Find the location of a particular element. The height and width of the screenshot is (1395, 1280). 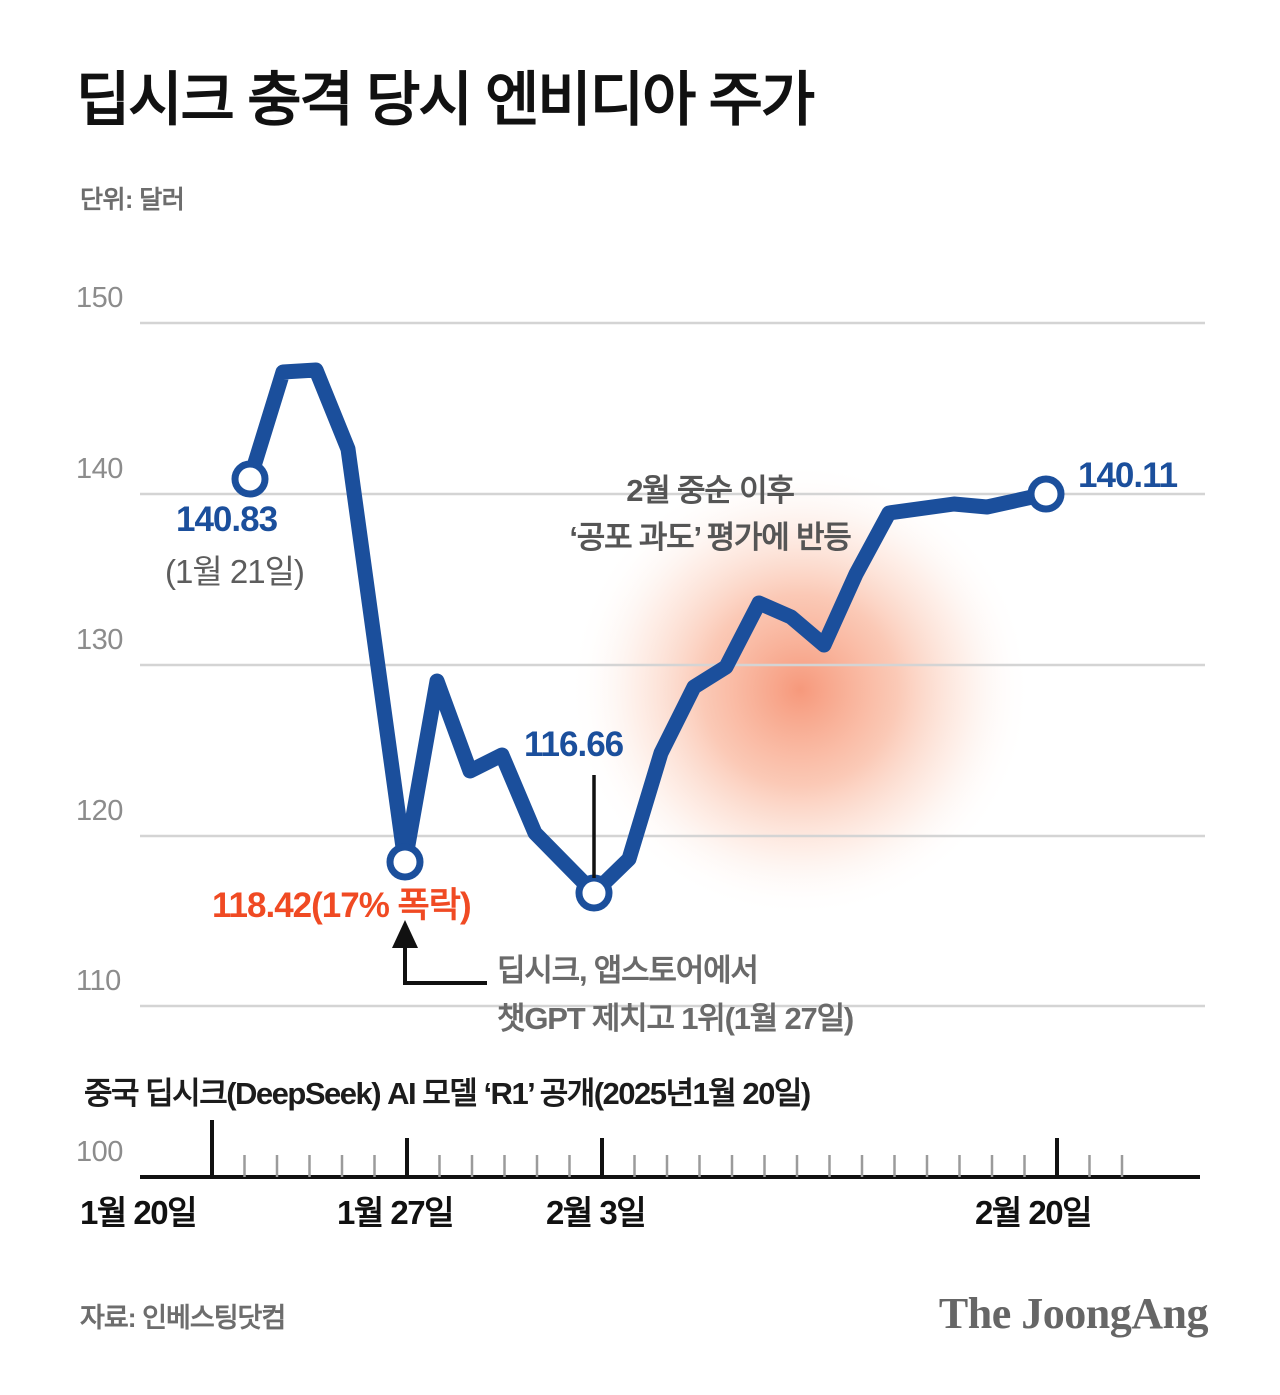

x-tick-feb-20: 2월 20일 is located at coordinates (1033, 1212).